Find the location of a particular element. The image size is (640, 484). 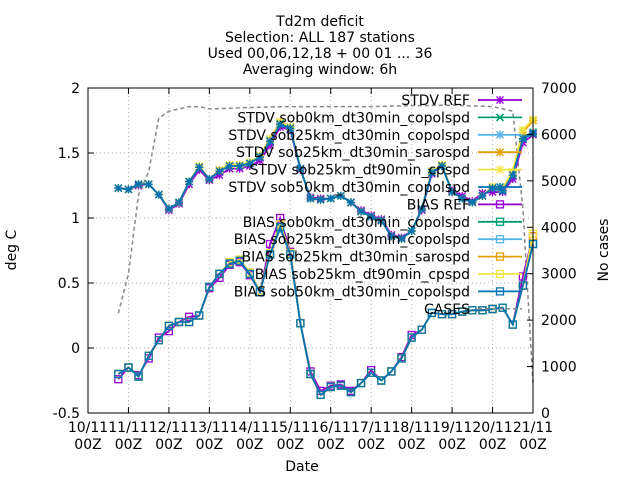

legend-label: BIAS sob25km_dt30min_copolspd is located at coordinates (352, 240).